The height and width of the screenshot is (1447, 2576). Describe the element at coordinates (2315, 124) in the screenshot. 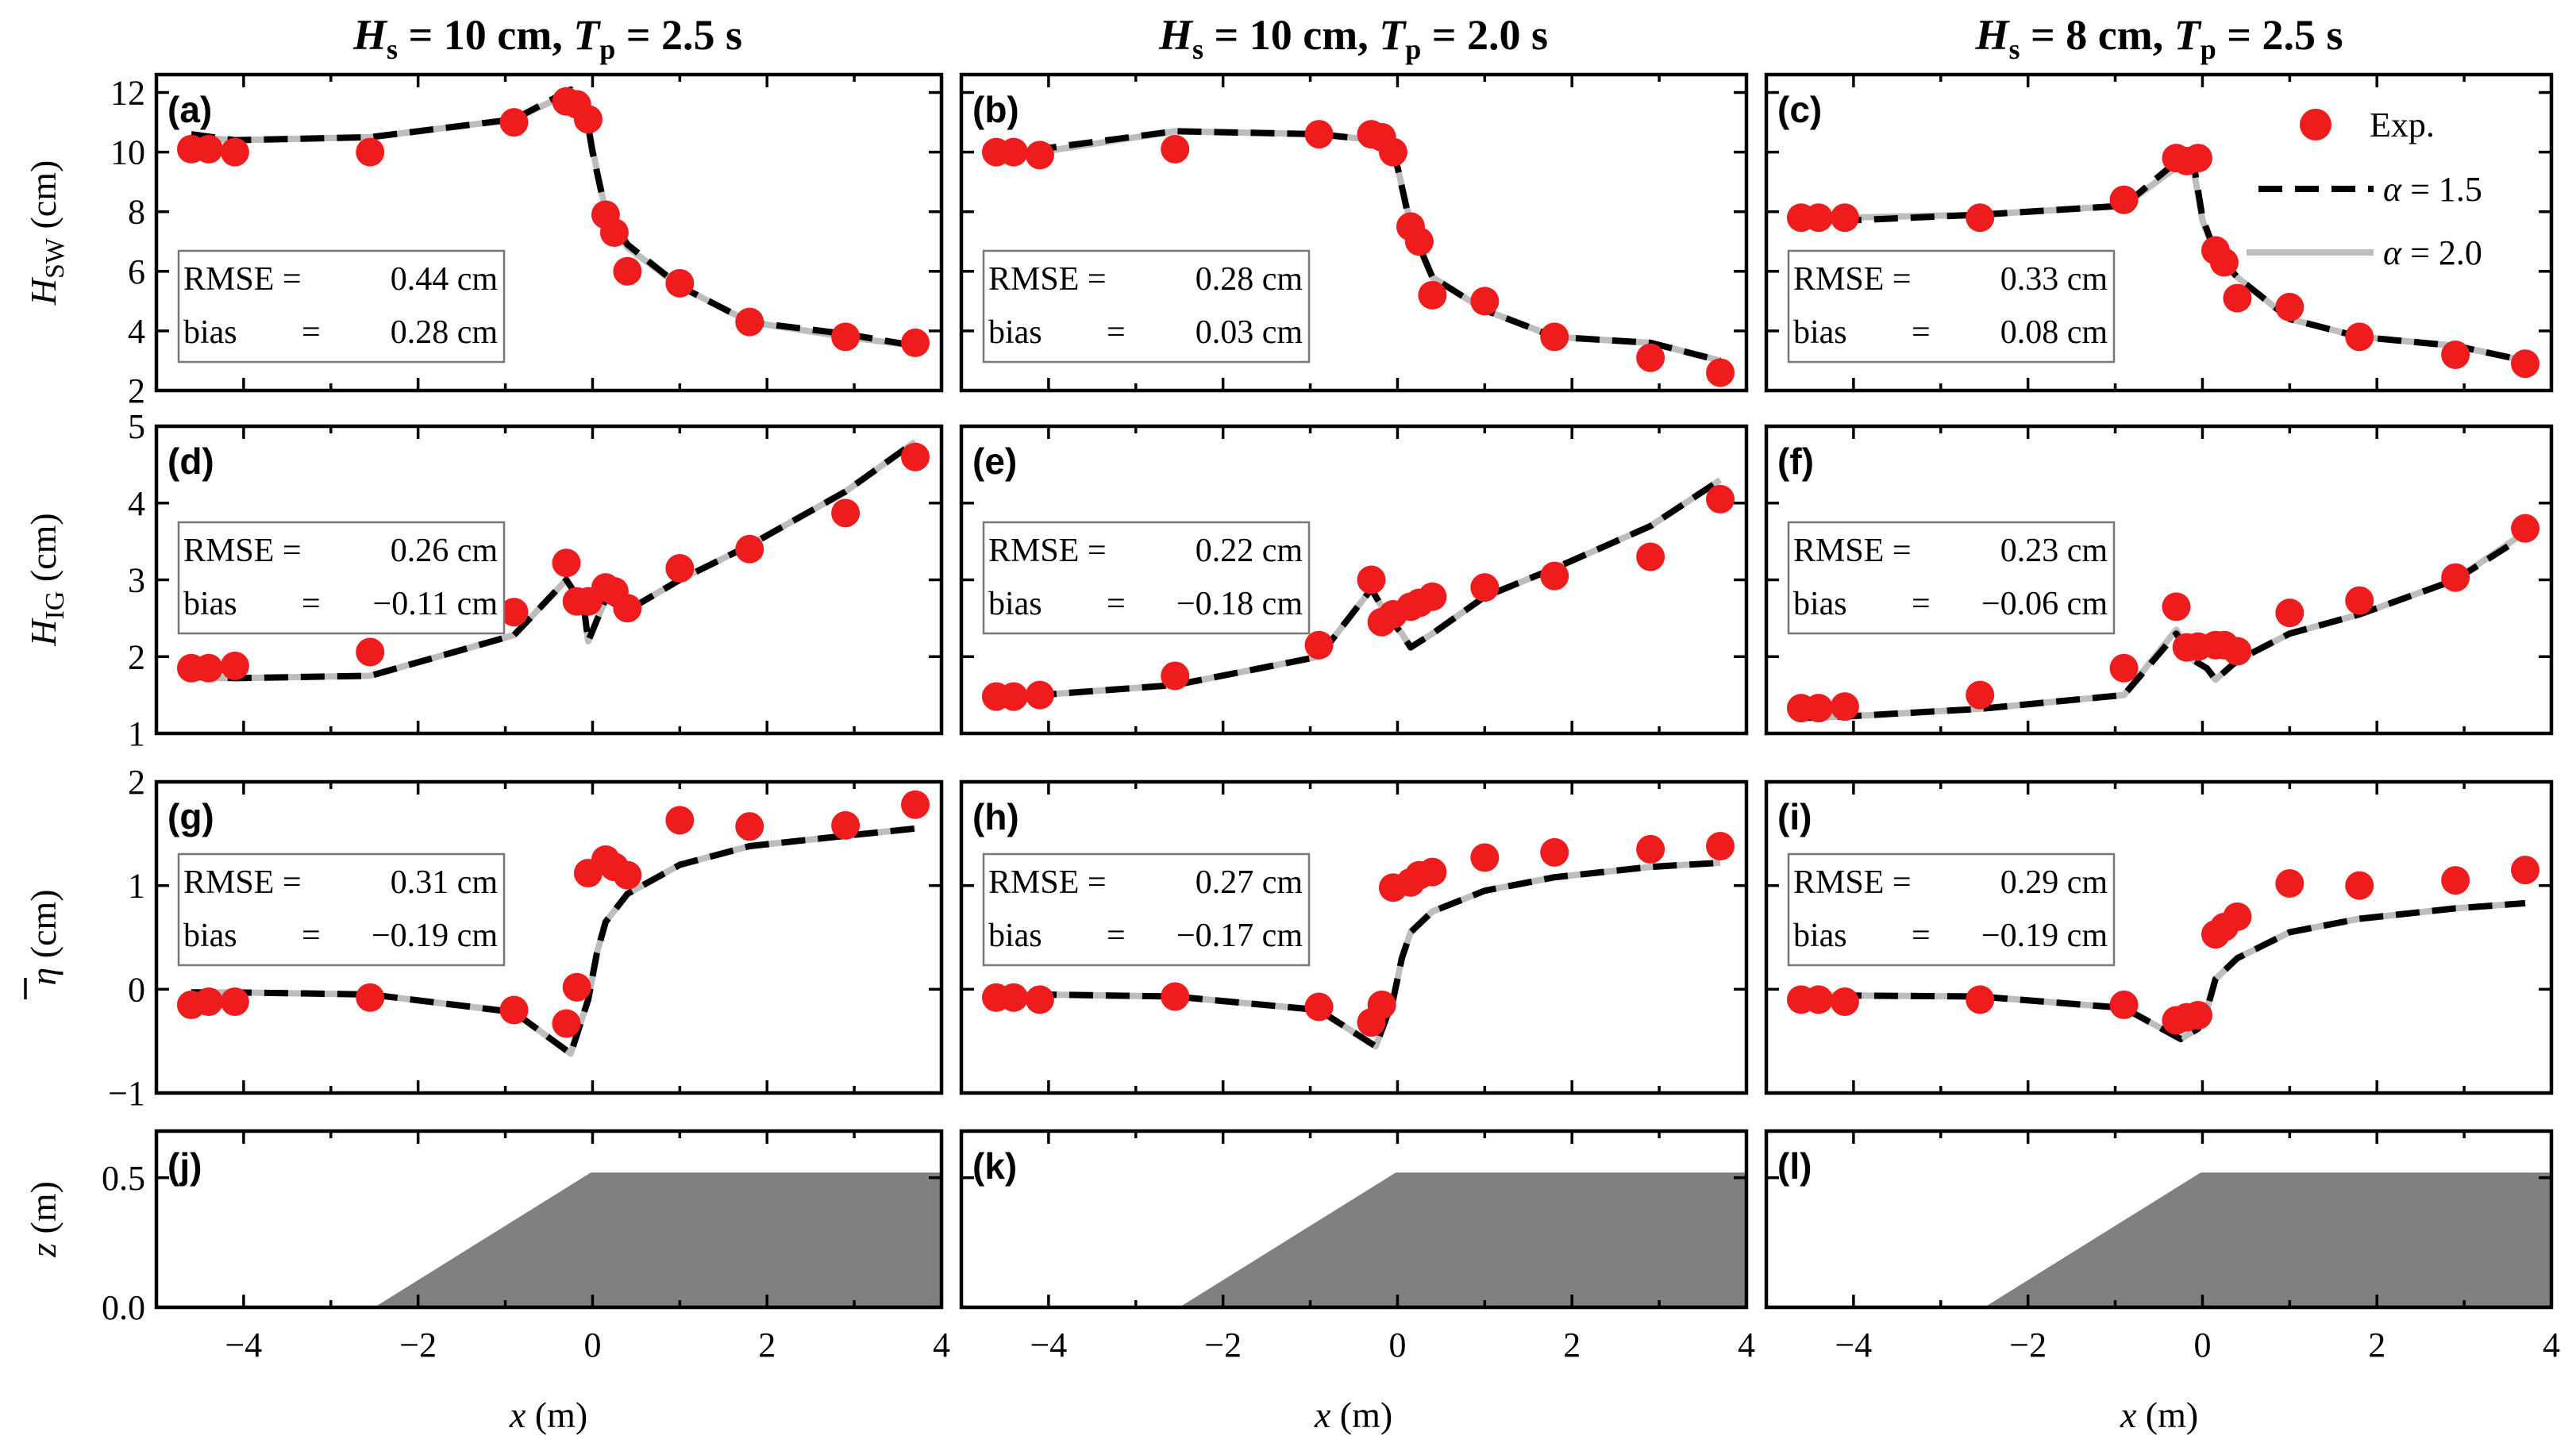

I see `legend-exp-marker` at that location.